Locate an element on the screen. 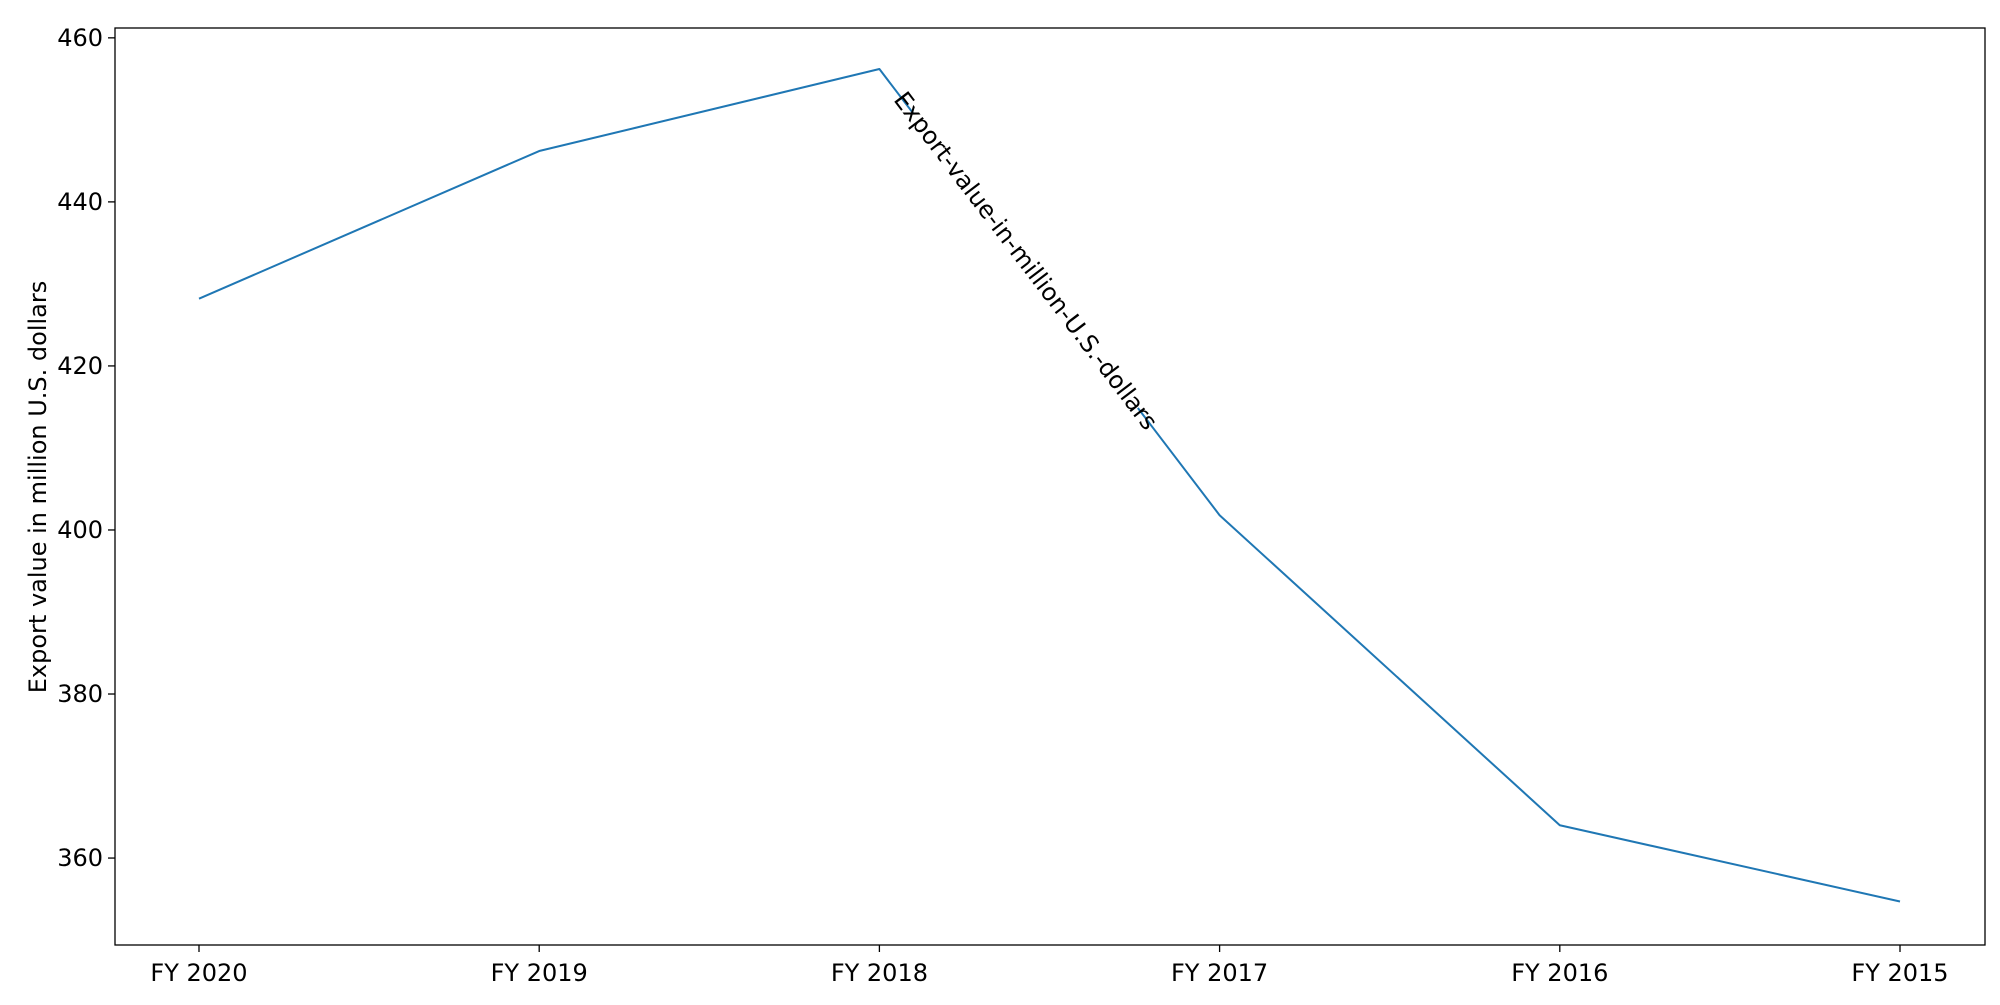  series-label-gap is located at coordinates (1025, 261).